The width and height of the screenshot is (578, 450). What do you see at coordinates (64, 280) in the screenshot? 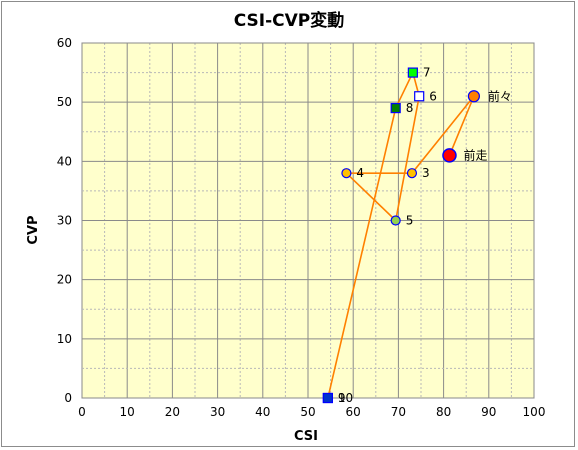
I see `y-tick-label: 20` at bounding box center [64, 280].